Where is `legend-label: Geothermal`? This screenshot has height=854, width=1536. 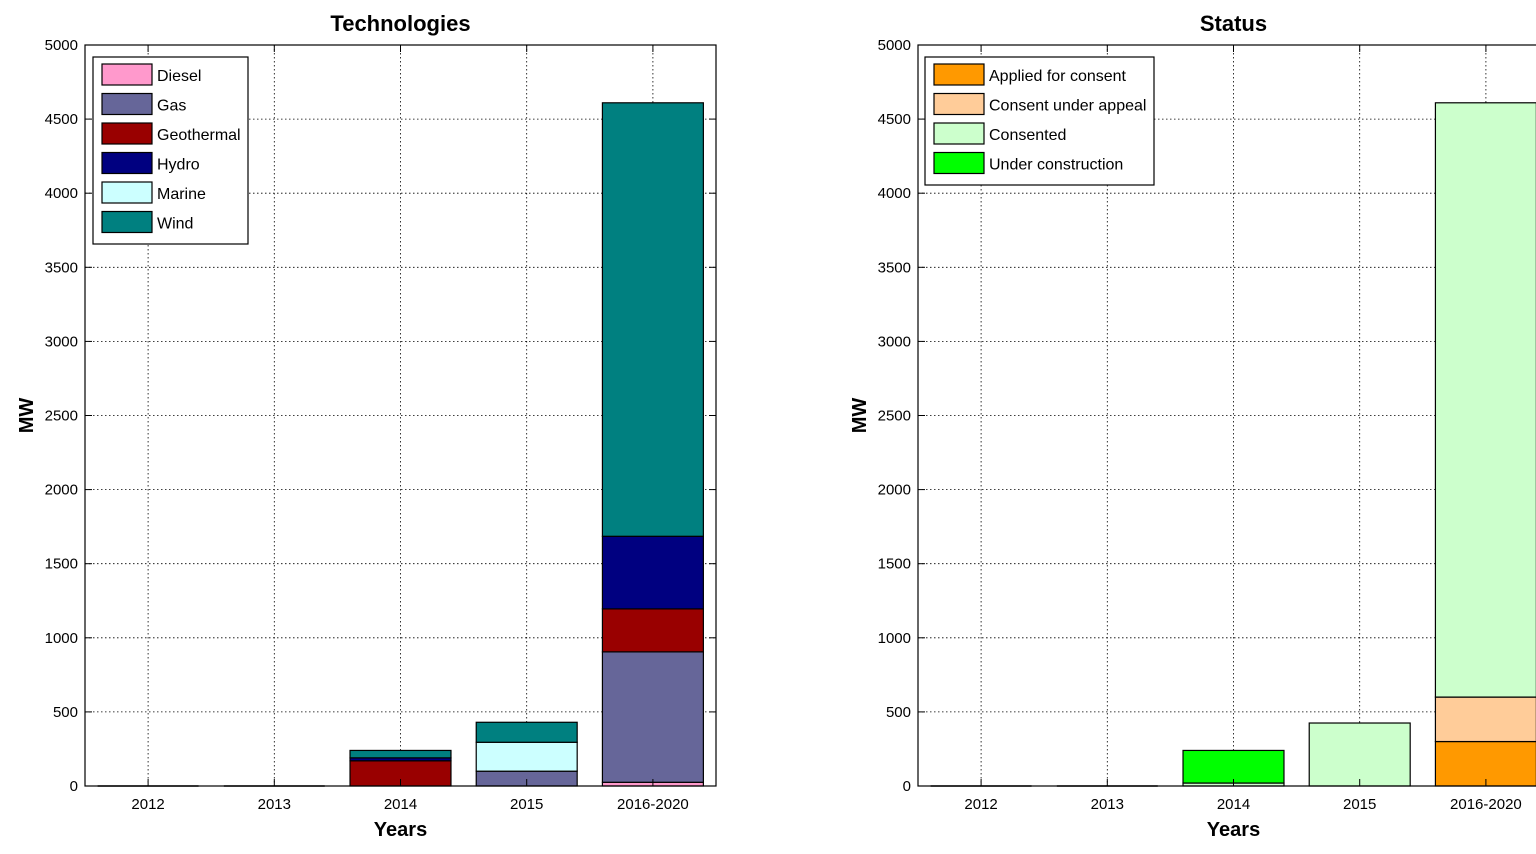 legend-label: Geothermal is located at coordinates (199, 135).